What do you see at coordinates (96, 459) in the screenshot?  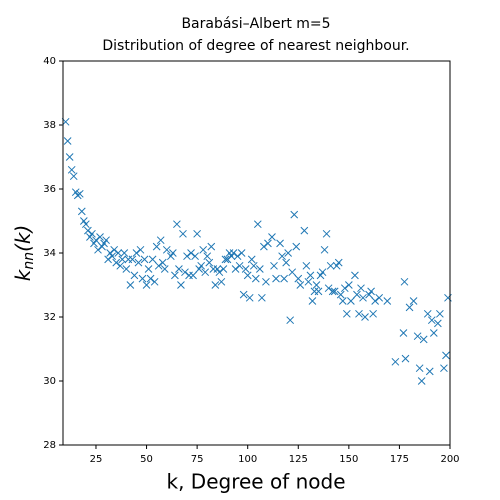 I see `x-tick-label: 25` at bounding box center [96, 459].